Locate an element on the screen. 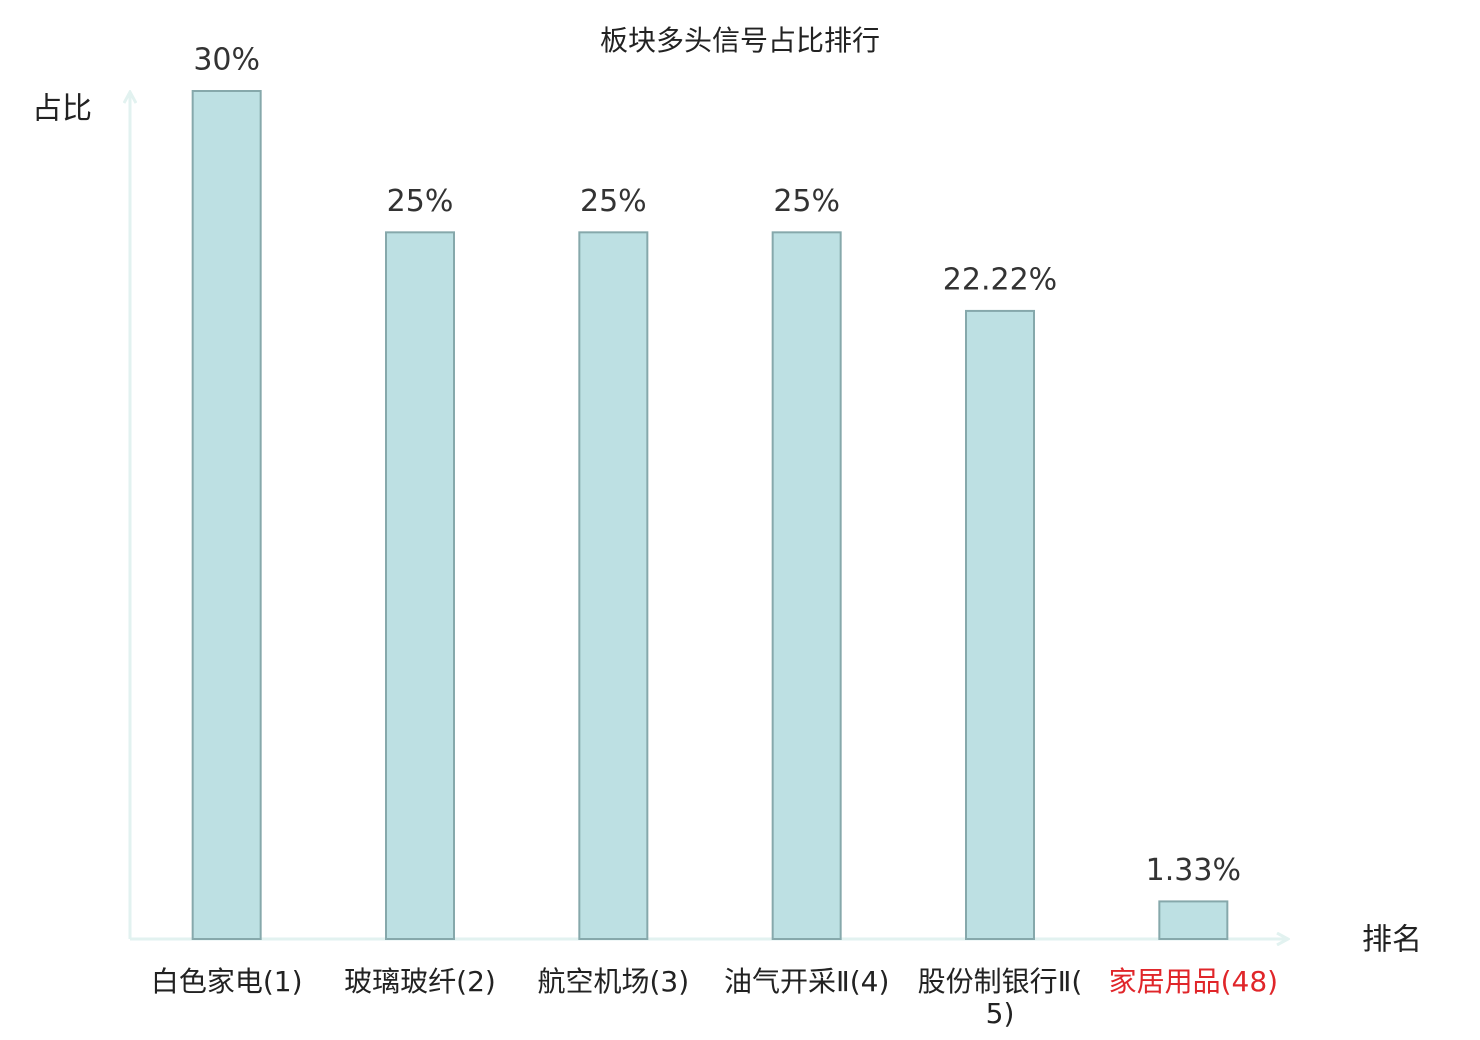 The image size is (1480, 1040). x-tick-label: 玻璃玻纤(2) is located at coordinates (420, 981).